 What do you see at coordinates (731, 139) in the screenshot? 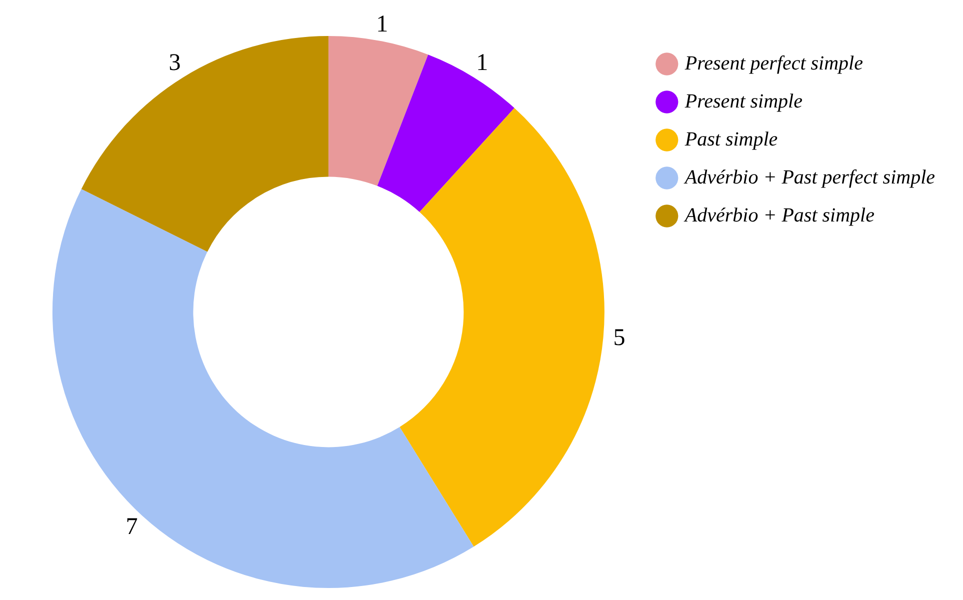
I see `legend-label: Past simple` at bounding box center [731, 139].